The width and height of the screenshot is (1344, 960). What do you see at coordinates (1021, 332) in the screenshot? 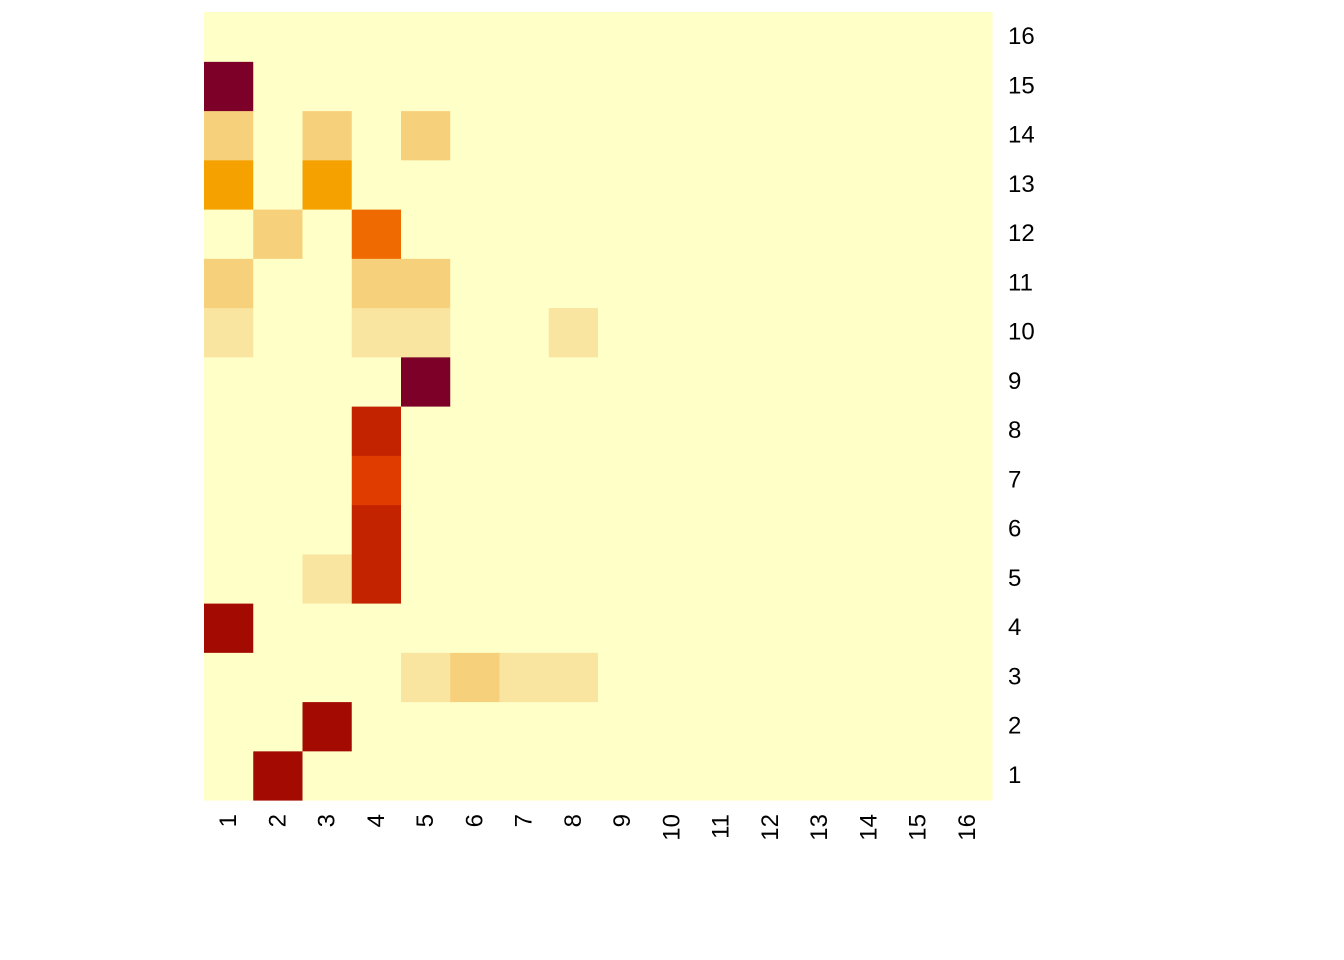
I see `y-tick-label: 10` at bounding box center [1021, 332].